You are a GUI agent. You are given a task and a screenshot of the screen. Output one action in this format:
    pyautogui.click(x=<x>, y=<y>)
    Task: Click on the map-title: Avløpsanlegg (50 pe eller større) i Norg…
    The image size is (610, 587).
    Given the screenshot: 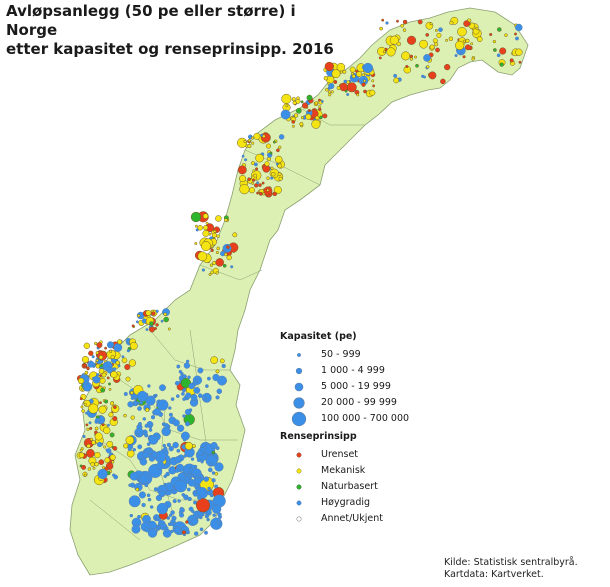 What is the action you would take?
    pyautogui.click(x=171, y=30)
    